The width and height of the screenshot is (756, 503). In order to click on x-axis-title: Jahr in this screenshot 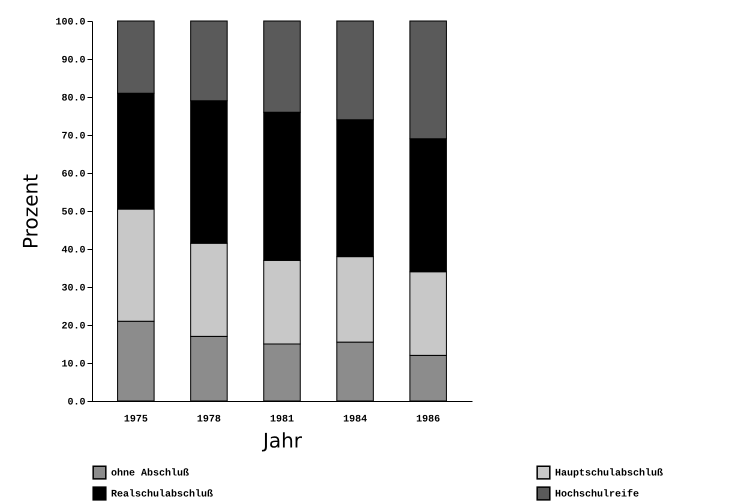, I will do `click(281, 440)`.